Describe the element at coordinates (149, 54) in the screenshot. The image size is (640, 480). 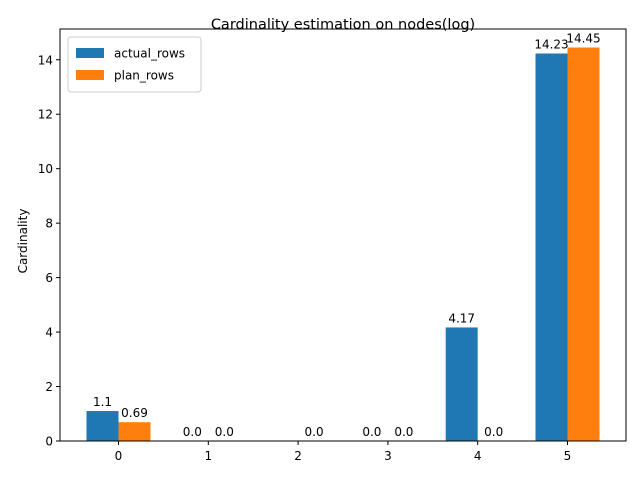
I see `legend-label-actual_rows: actual_rows` at that location.